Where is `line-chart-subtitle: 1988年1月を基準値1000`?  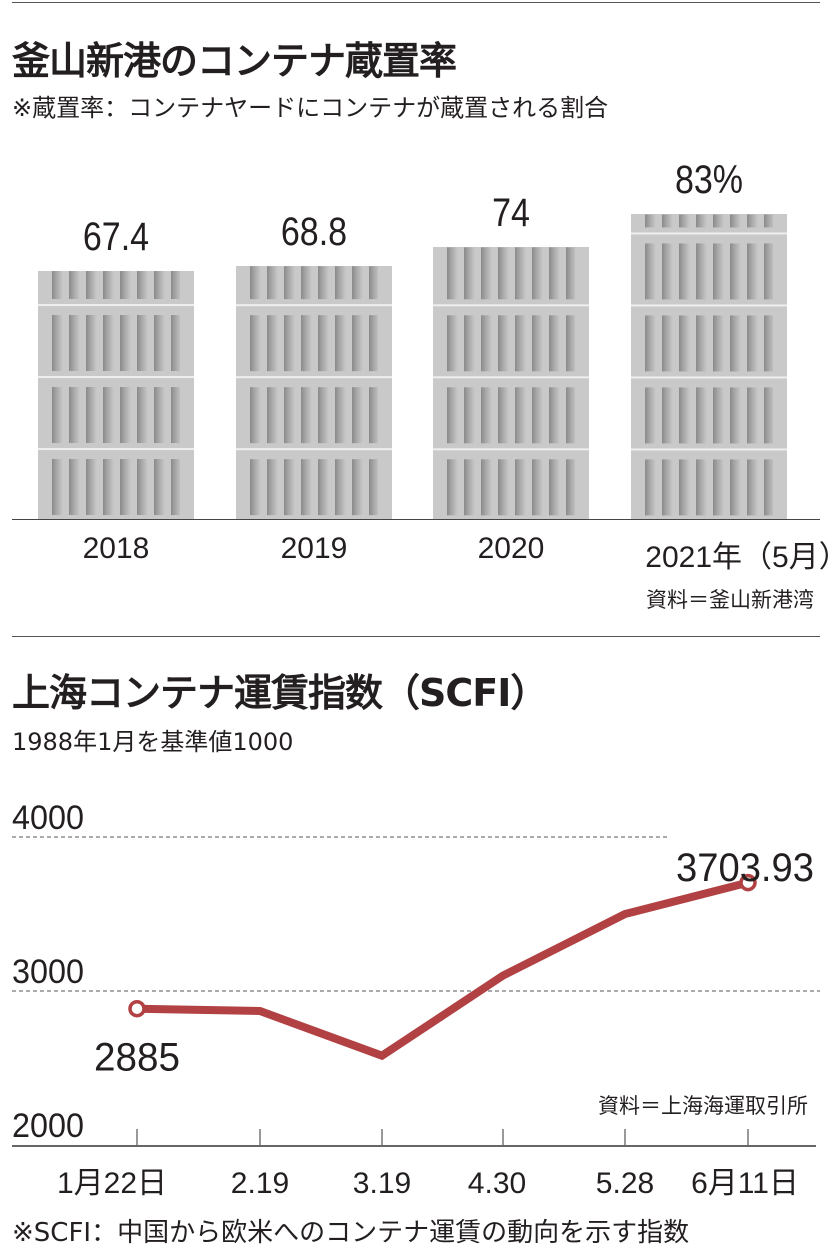 line-chart-subtitle: 1988年1月を基準値1000 is located at coordinates (153, 742).